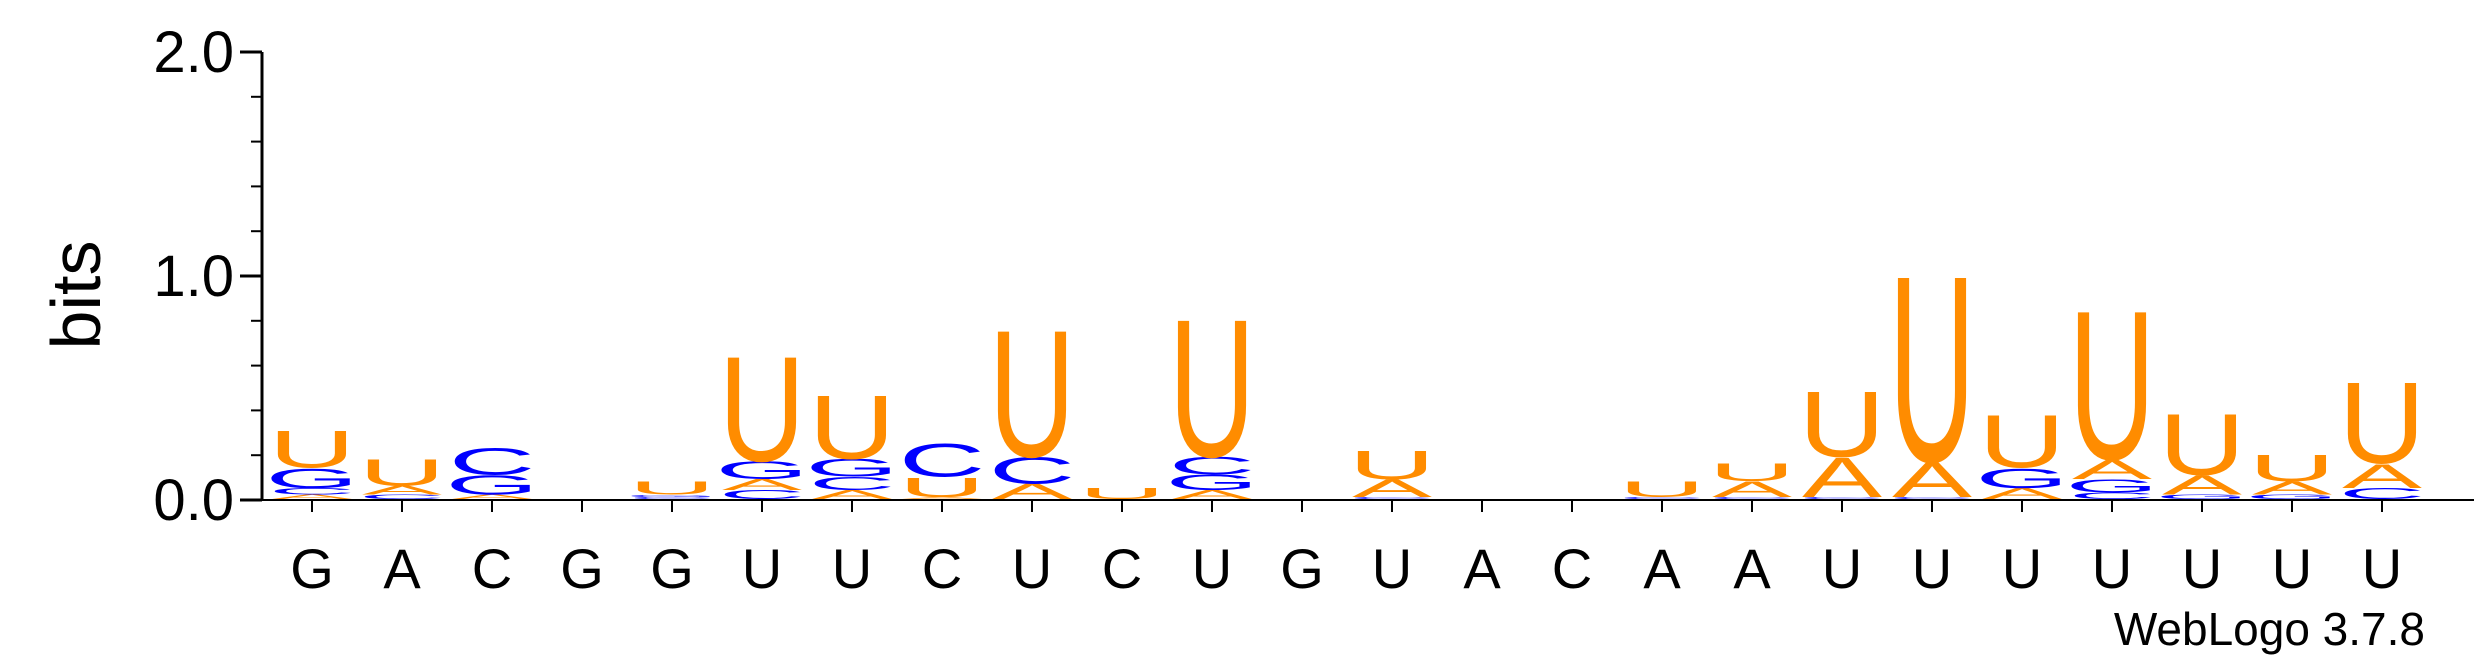 The height and width of the screenshot is (667, 2475). I want to click on y-axis-label: bits, so click(76, 295).